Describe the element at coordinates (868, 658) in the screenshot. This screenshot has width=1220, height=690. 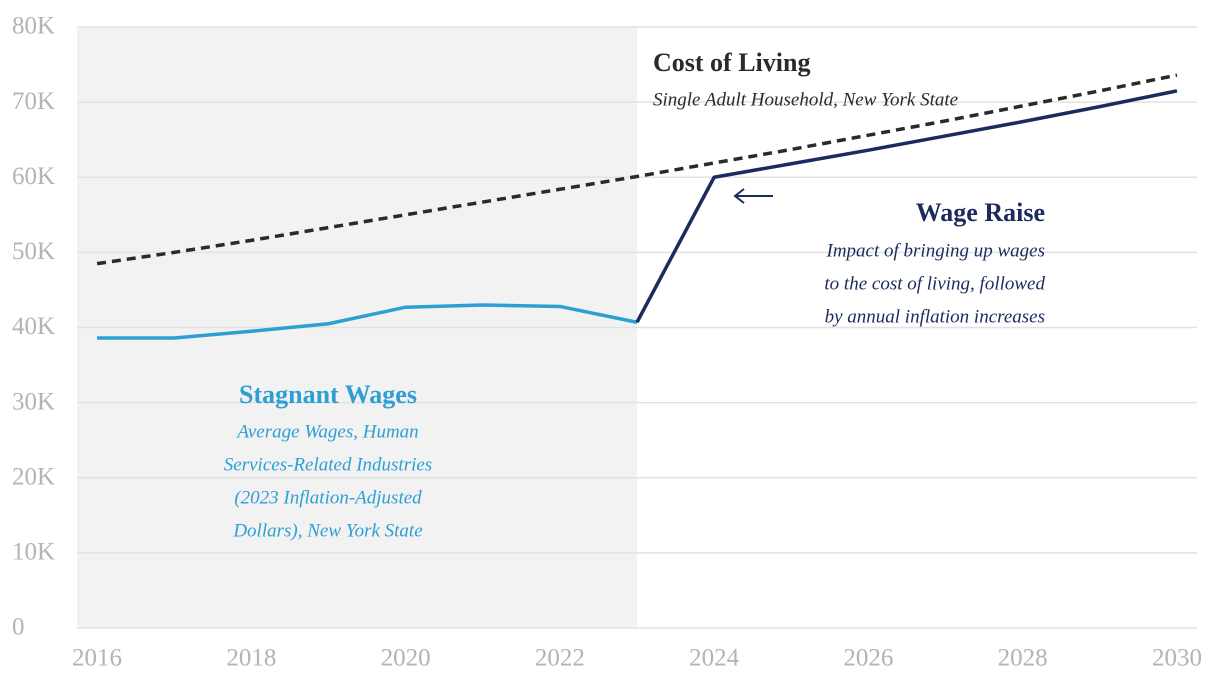
I see `x-tick-label: 2026` at that location.